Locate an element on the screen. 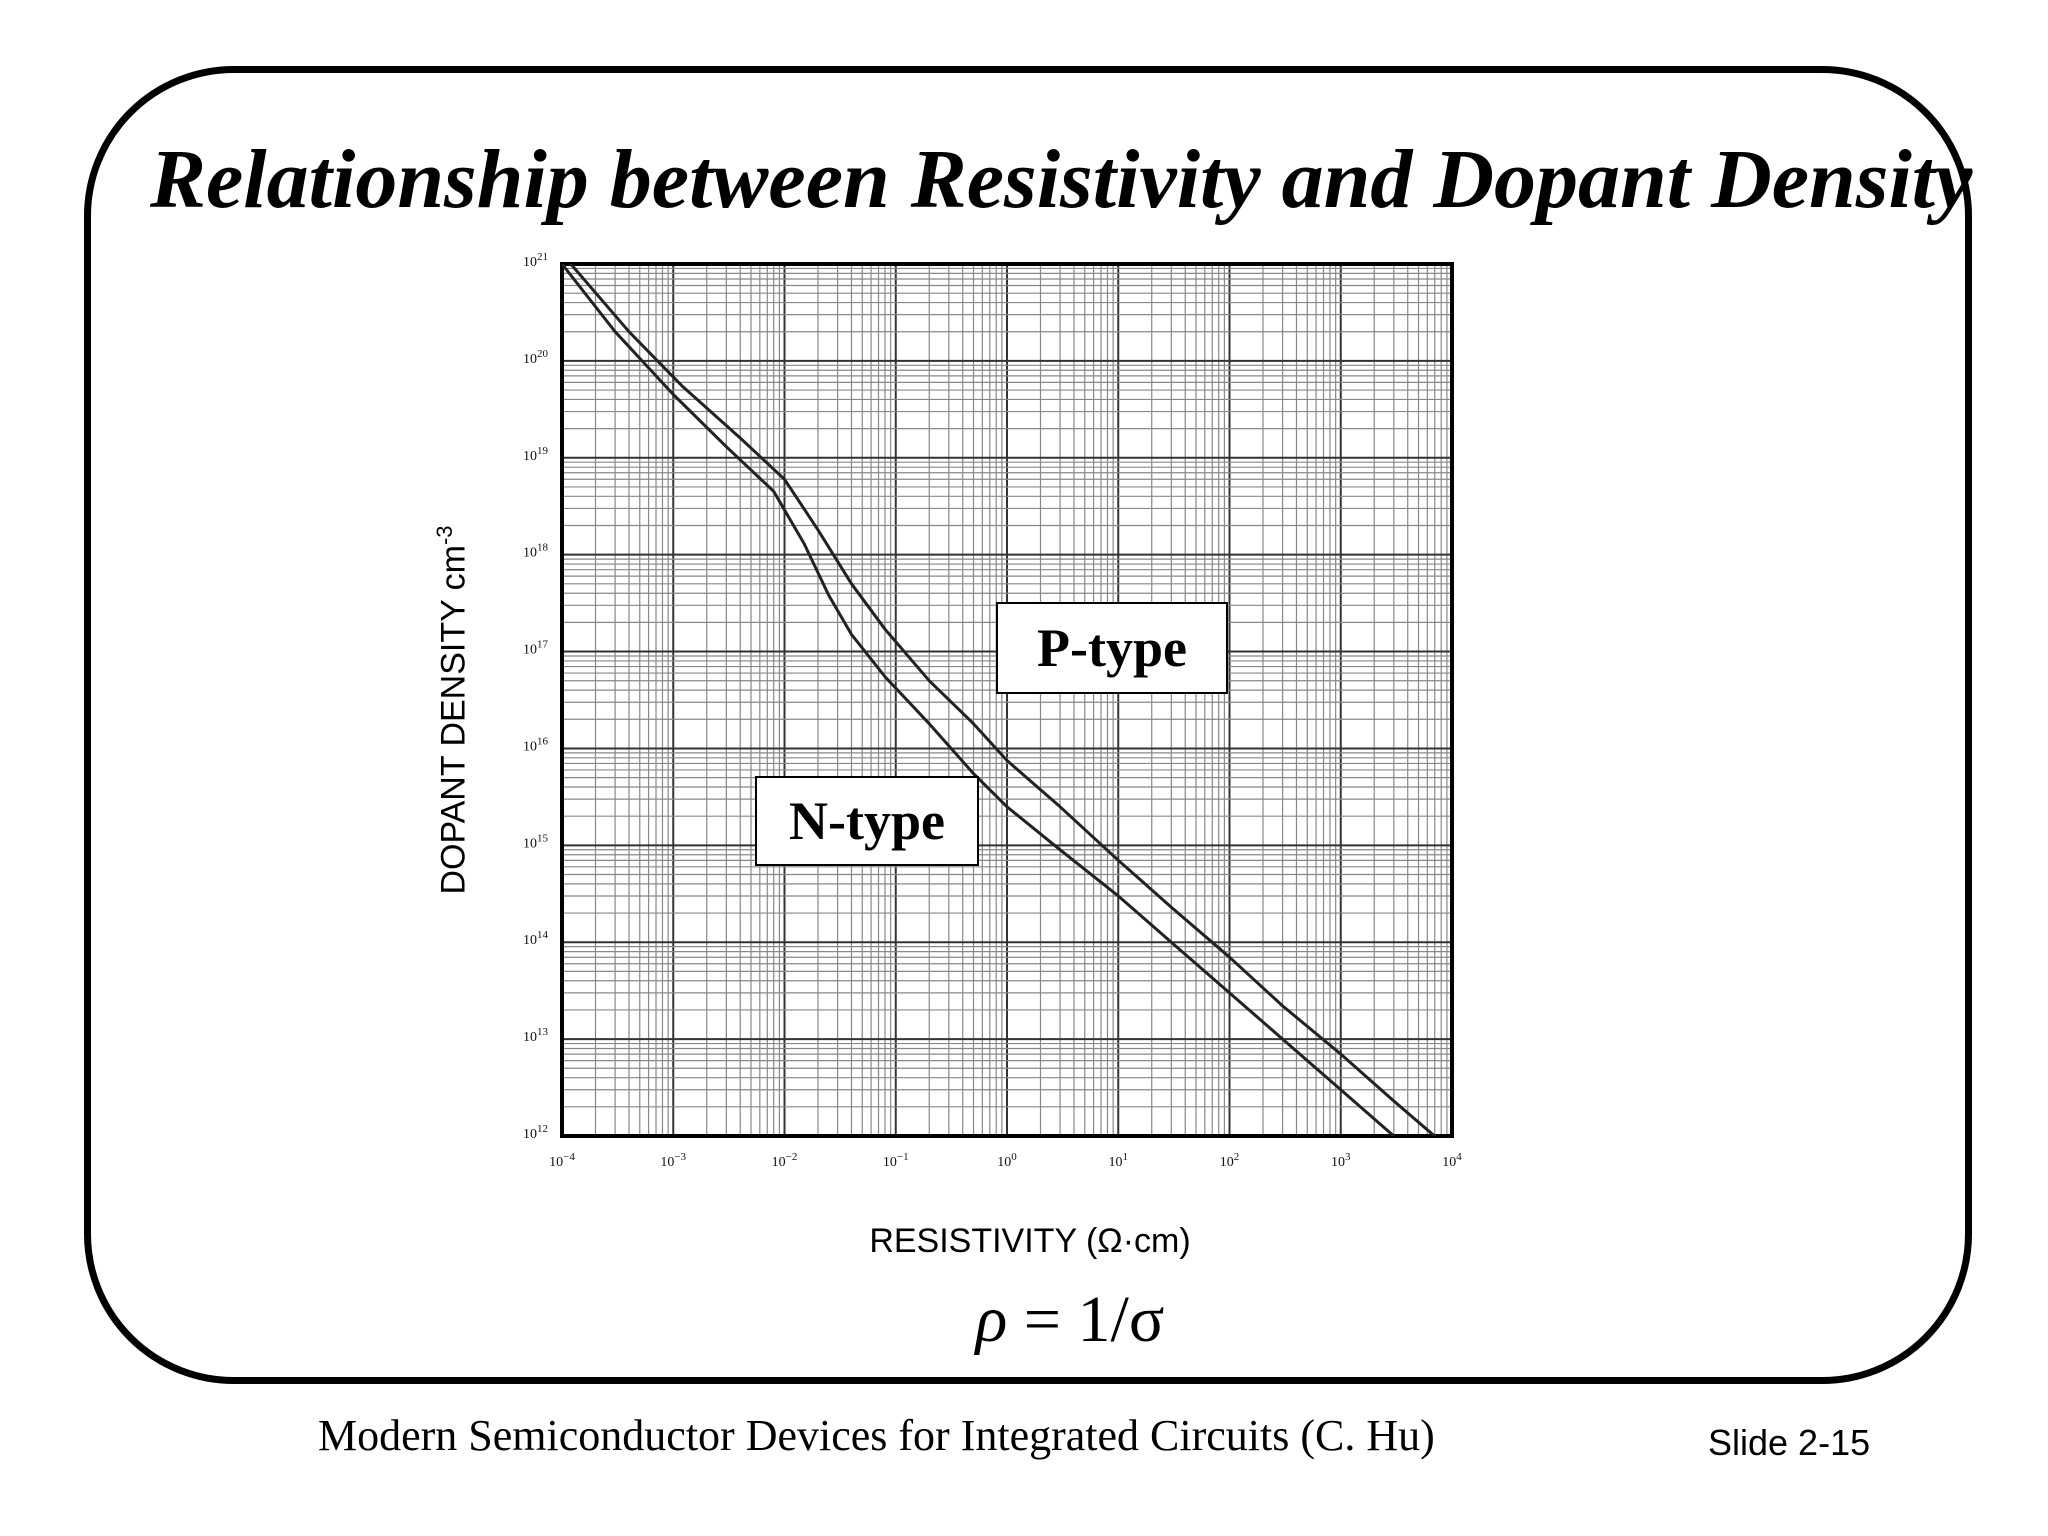 Image resolution: width=2048 pixels, height=1536 pixels. n-type-label-text: N-type is located at coordinates (867, 821).